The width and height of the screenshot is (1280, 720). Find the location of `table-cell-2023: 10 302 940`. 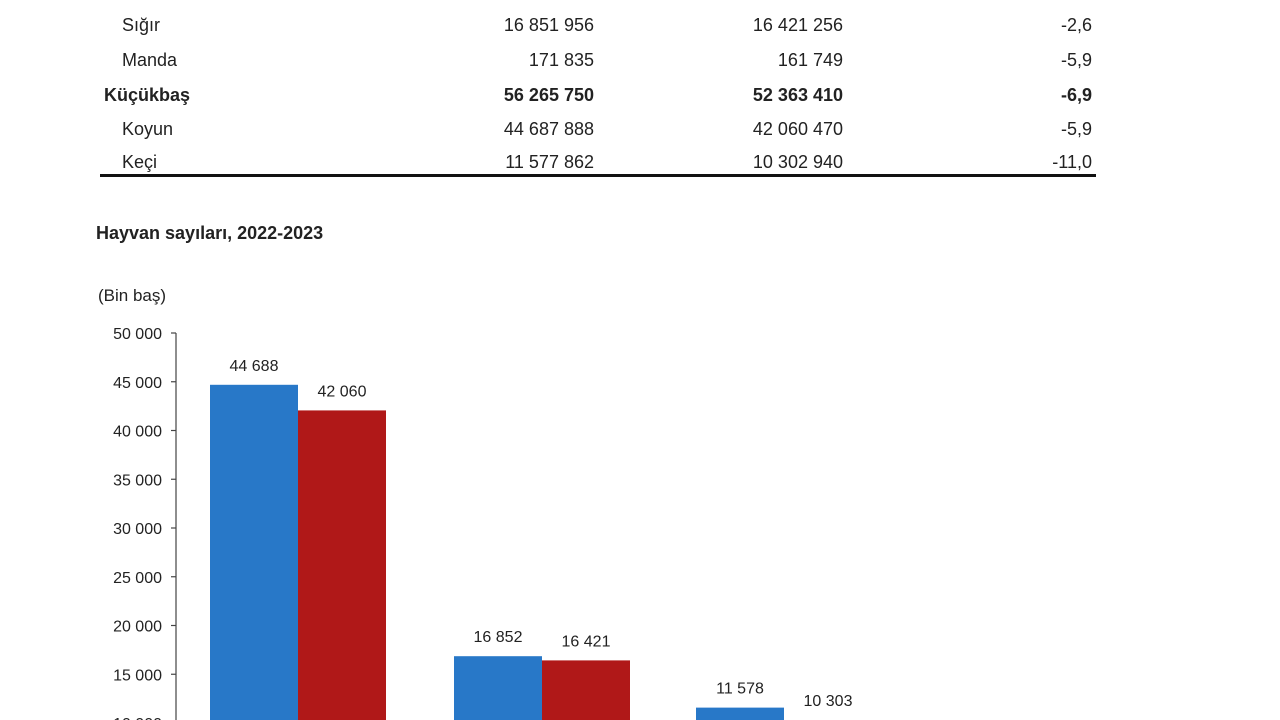

table-cell-2023: 10 302 940 is located at coordinates (797, 162).